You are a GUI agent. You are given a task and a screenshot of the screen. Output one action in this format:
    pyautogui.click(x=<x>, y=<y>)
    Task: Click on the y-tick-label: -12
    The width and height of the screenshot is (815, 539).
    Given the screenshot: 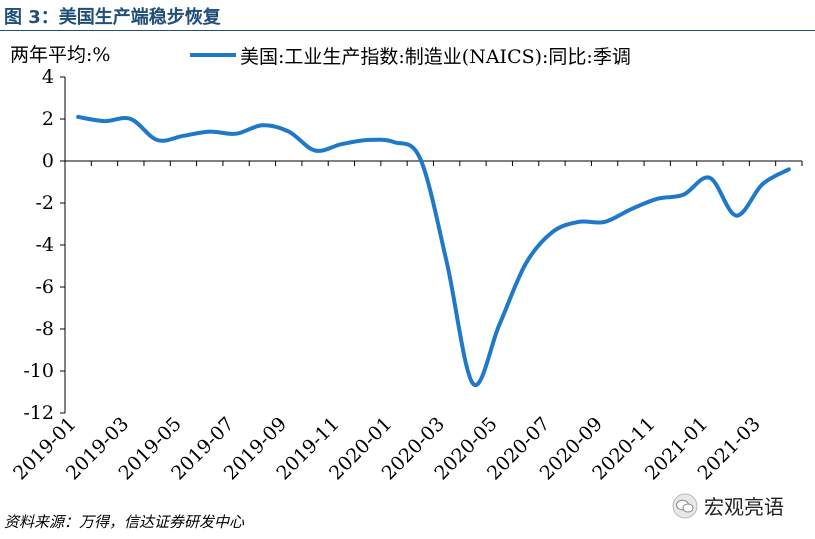 What is the action you would take?
    pyautogui.click(x=38, y=413)
    